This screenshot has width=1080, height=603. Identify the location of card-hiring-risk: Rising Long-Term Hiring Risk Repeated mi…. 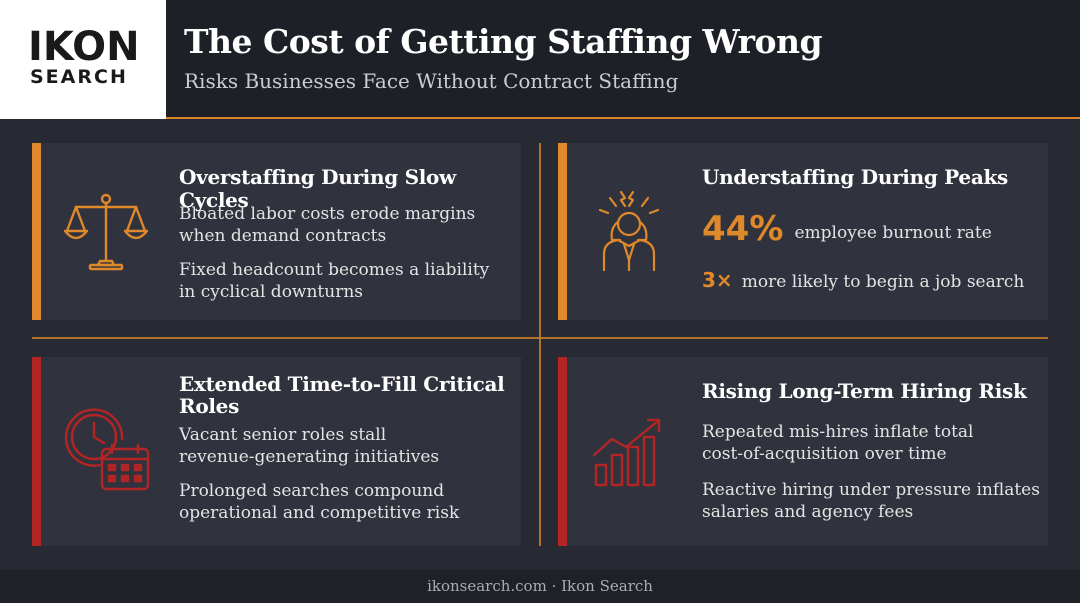
(803, 451).